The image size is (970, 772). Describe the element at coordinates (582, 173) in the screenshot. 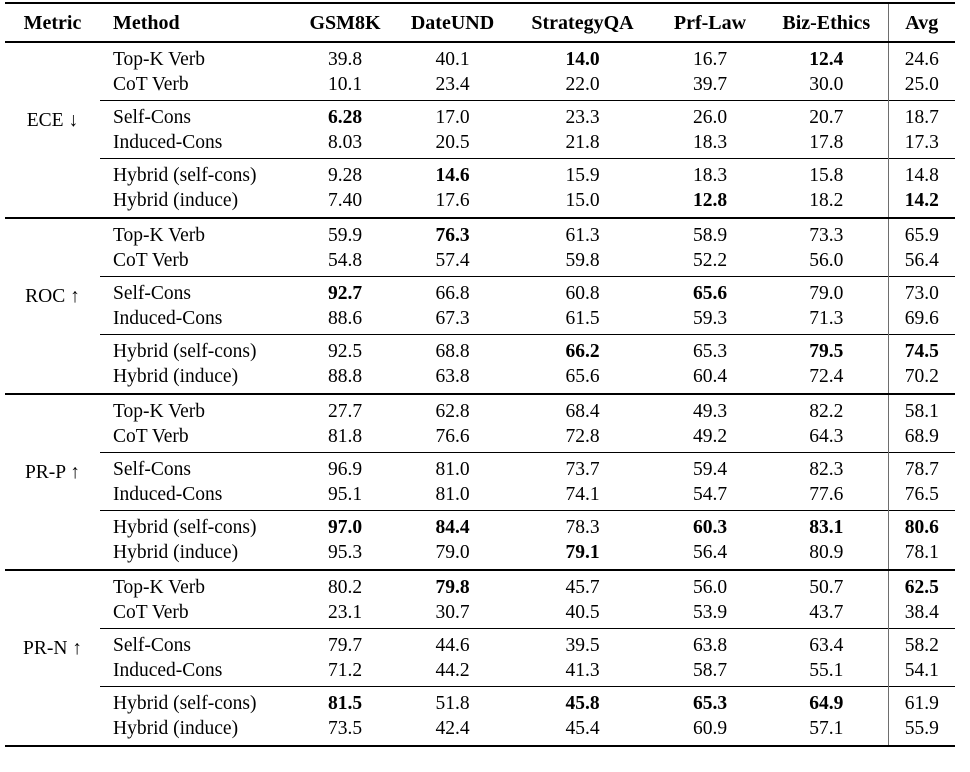

I see `value-cell: 15.9` at that location.